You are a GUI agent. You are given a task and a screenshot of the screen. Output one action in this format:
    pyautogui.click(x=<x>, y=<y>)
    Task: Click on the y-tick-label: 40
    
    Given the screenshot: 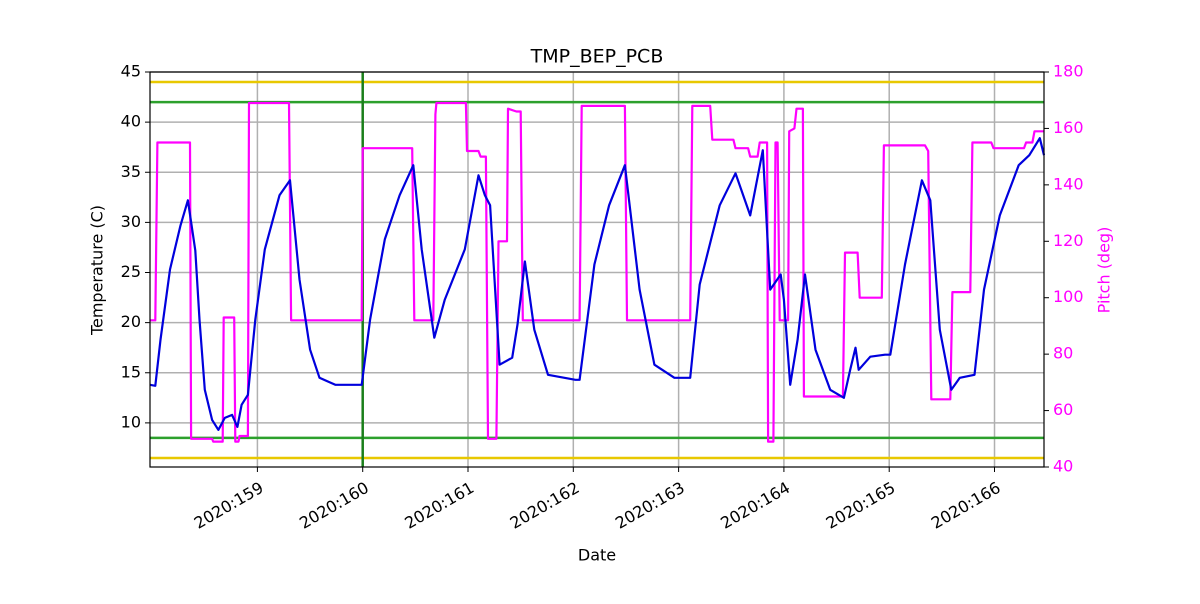 What is the action you would take?
    pyautogui.click(x=131, y=121)
    